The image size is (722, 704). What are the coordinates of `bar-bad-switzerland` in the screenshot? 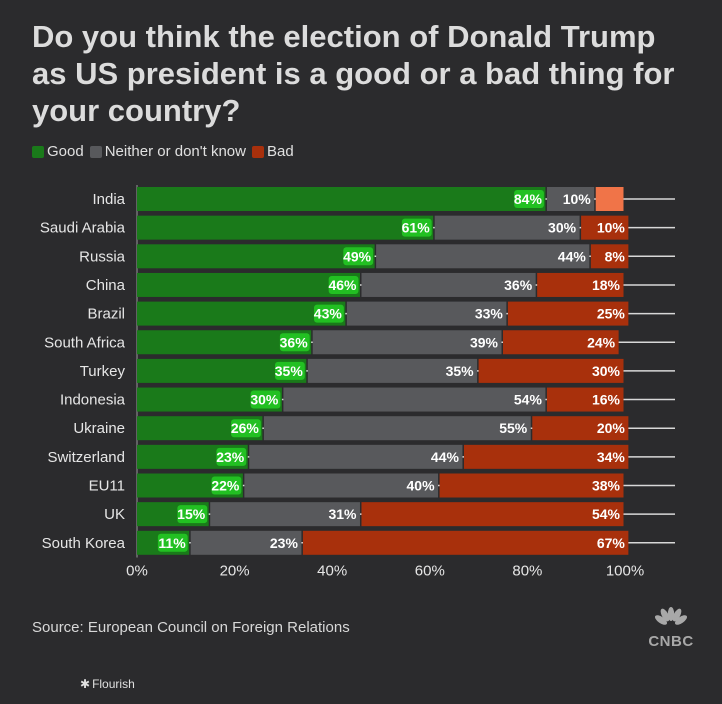 It's located at (546, 456).